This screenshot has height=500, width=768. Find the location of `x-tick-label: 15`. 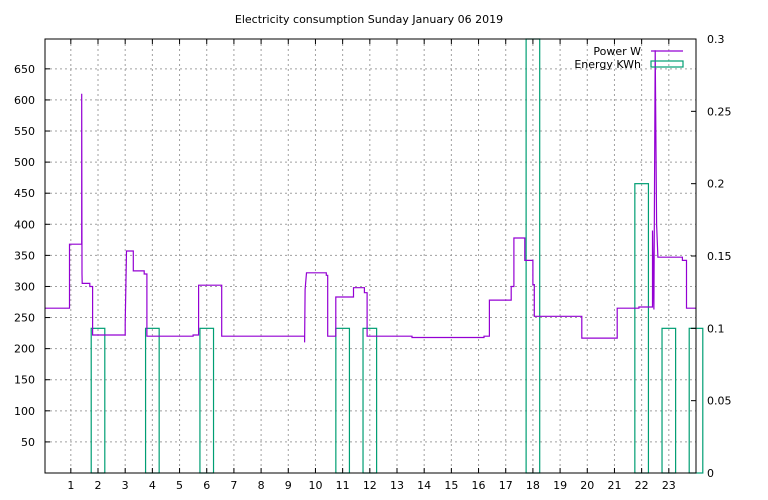

x-tick-label: 15 is located at coordinates (451, 485).